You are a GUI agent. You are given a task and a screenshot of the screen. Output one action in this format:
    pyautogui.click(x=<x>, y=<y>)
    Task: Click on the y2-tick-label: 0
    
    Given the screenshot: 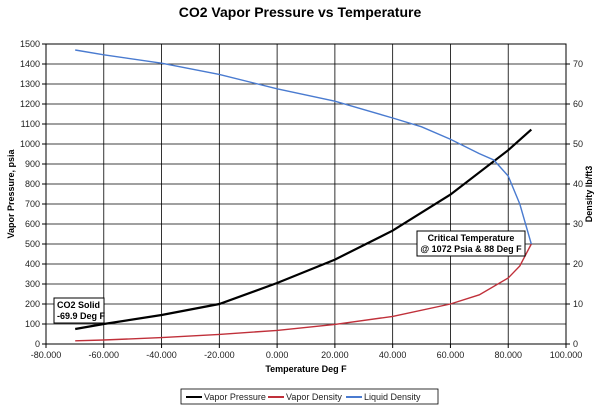 What is the action you would take?
    pyautogui.click(x=575, y=344)
    